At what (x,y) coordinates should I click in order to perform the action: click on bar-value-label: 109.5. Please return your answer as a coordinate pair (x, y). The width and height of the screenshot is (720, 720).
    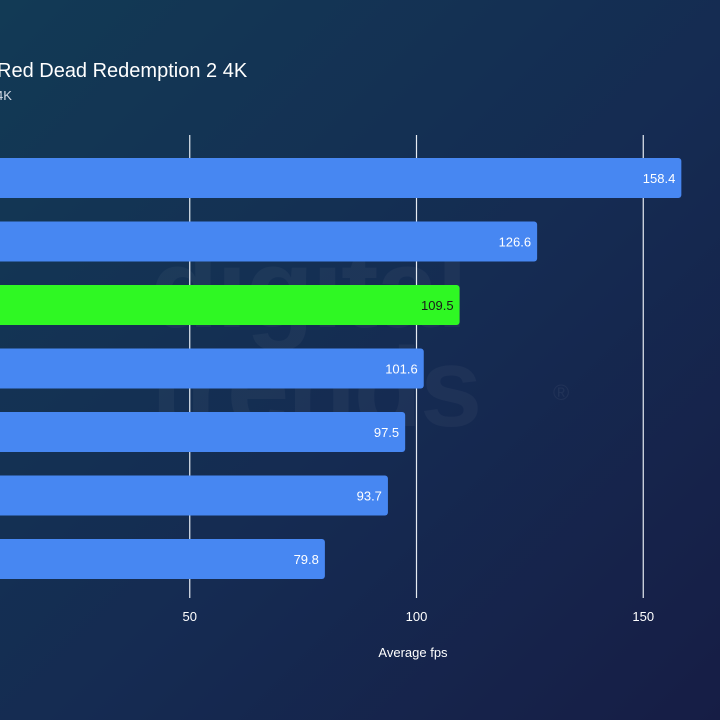
    Looking at the image, I should click on (437, 305).